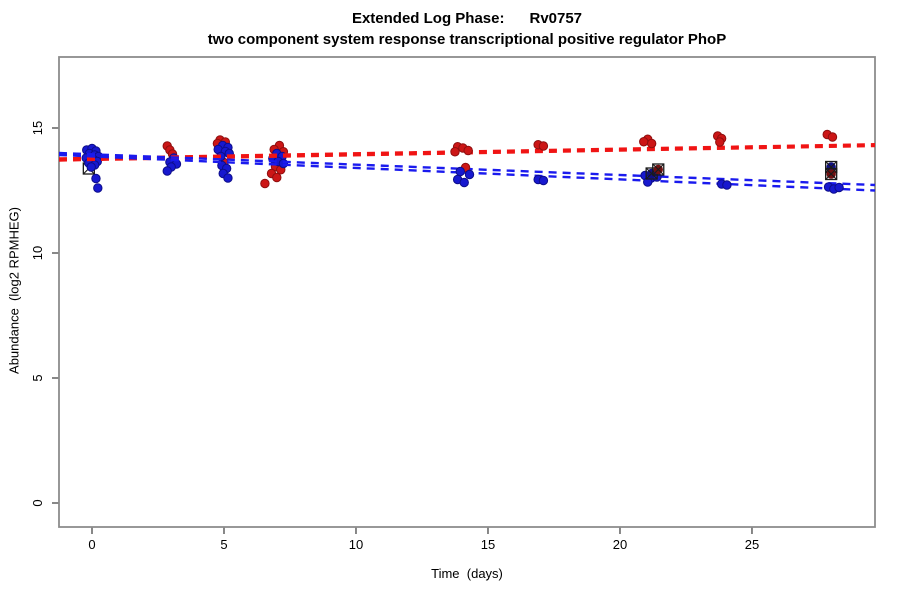 This screenshot has width=900, height=600. I want to click on x-tick-label: 15, so click(488, 544).